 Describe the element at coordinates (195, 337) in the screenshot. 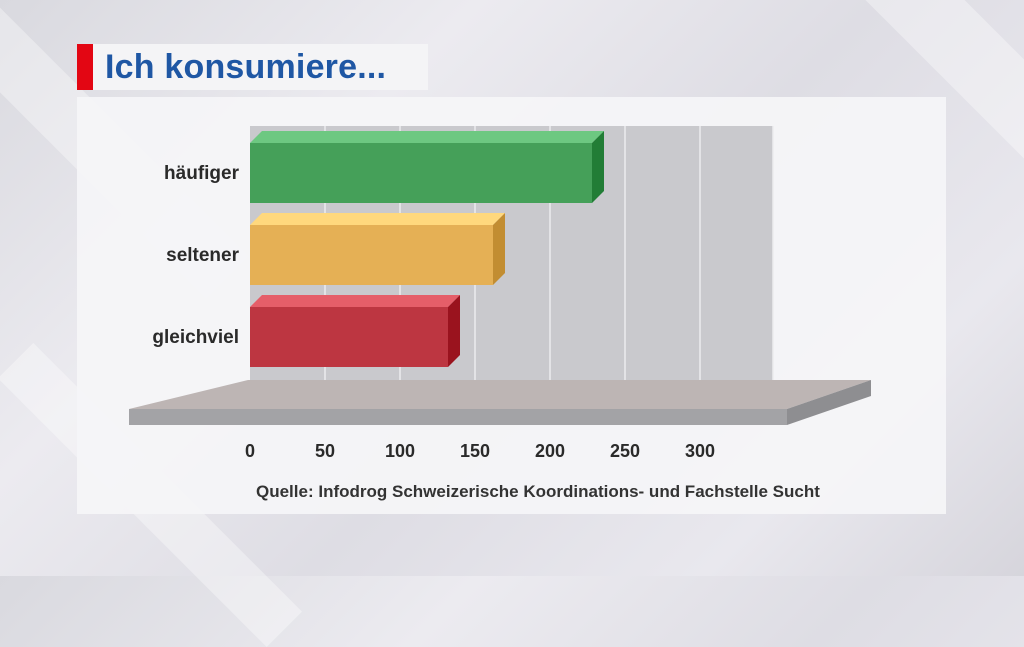

I see `category-label: gleichviel` at that location.